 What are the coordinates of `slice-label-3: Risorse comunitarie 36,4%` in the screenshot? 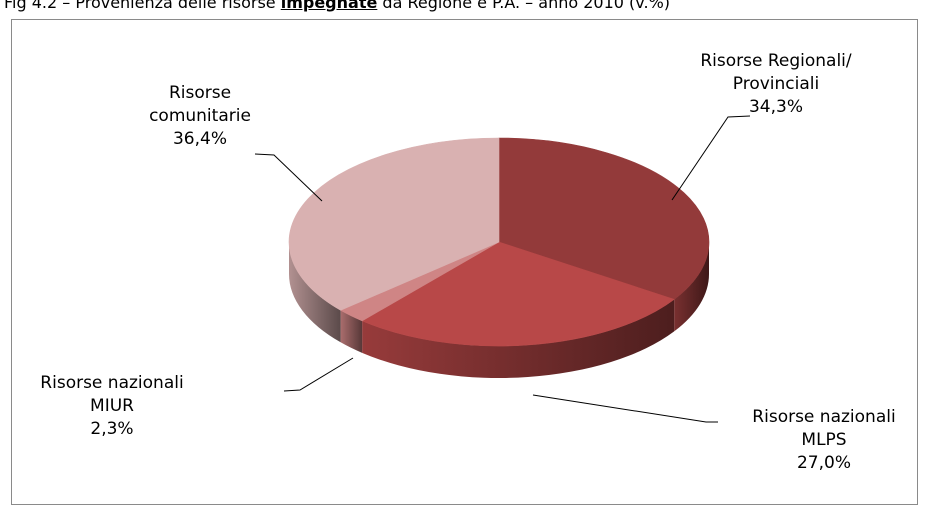 It's located at (200, 116).